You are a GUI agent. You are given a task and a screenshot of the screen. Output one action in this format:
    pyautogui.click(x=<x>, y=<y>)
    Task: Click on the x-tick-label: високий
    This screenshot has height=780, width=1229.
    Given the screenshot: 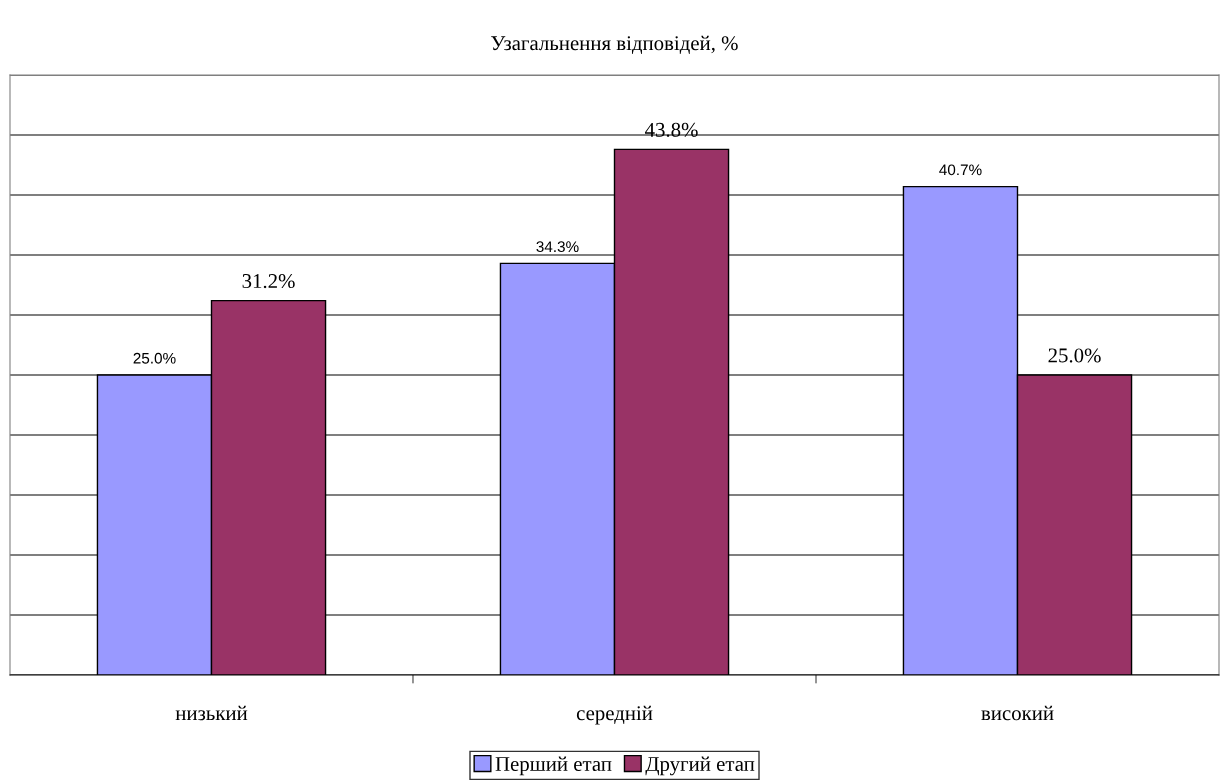 What is the action you would take?
    pyautogui.click(x=1017, y=713)
    